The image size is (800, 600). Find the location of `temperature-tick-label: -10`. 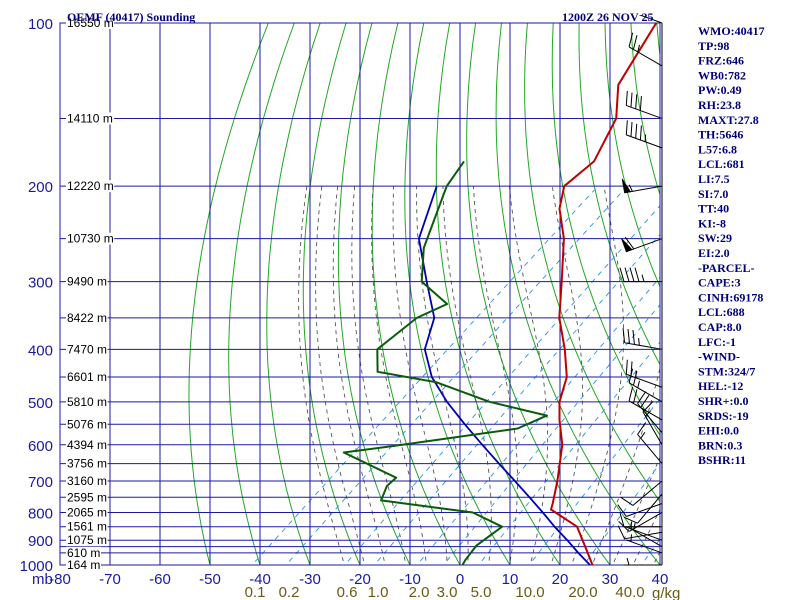

temperature-tick-label: -10 is located at coordinates (410, 579).